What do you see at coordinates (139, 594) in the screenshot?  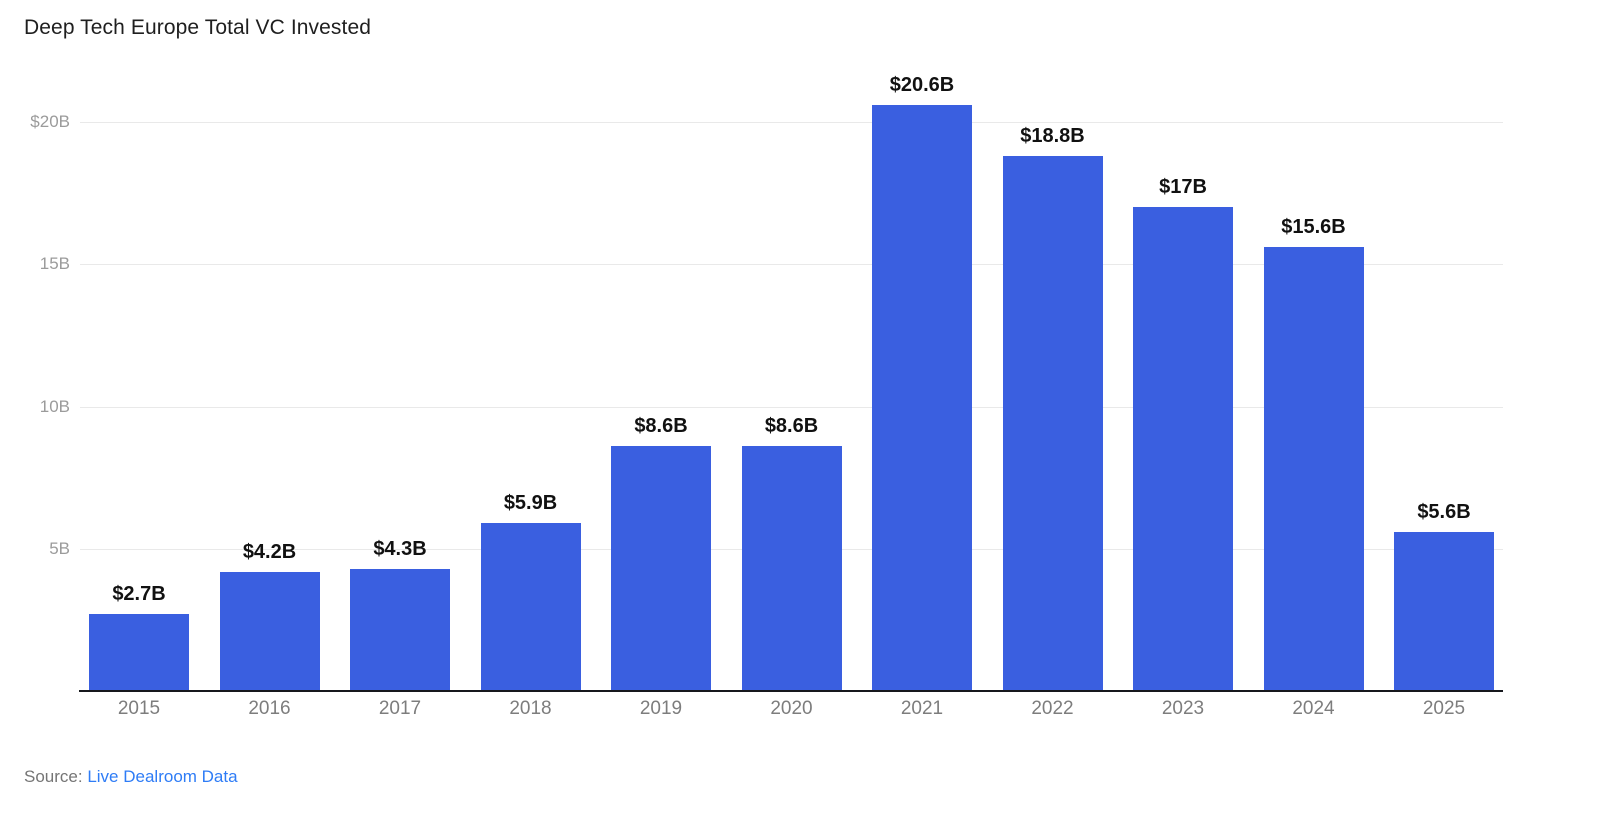 I see `bar-value-label-2015: $2.7B` at bounding box center [139, 594].